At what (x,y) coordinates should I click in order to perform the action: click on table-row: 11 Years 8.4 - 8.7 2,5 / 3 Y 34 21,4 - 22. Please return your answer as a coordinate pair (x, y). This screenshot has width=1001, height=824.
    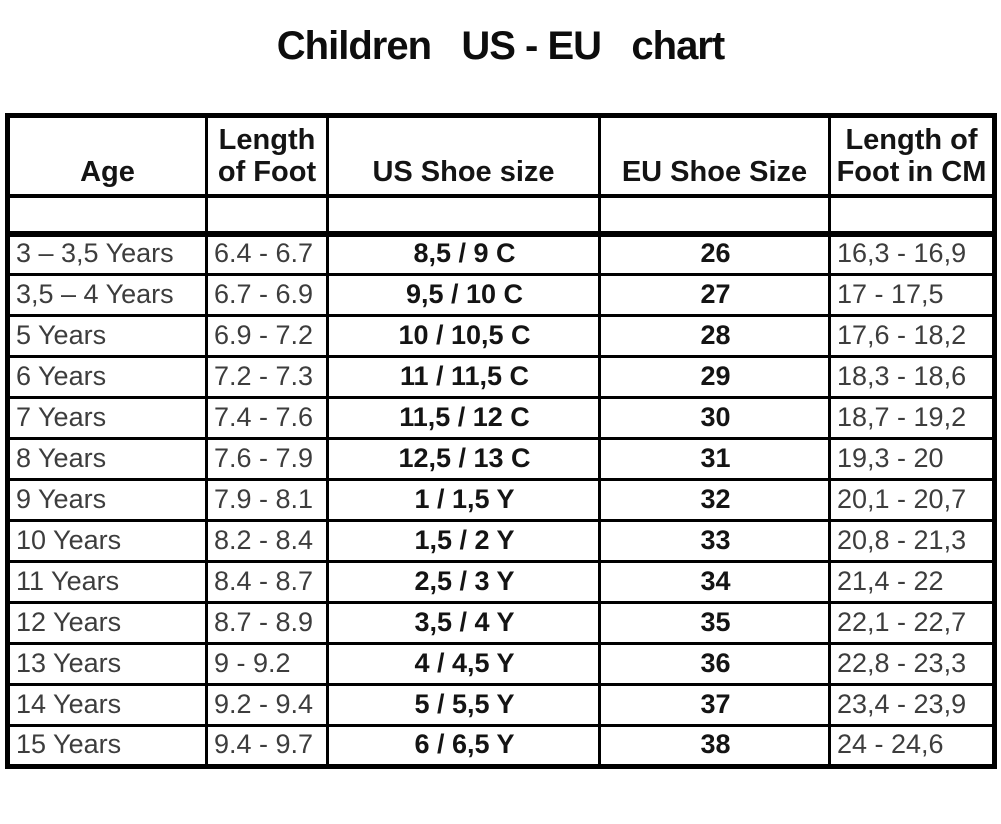
    Looking at the image, I should click on (501, 582).